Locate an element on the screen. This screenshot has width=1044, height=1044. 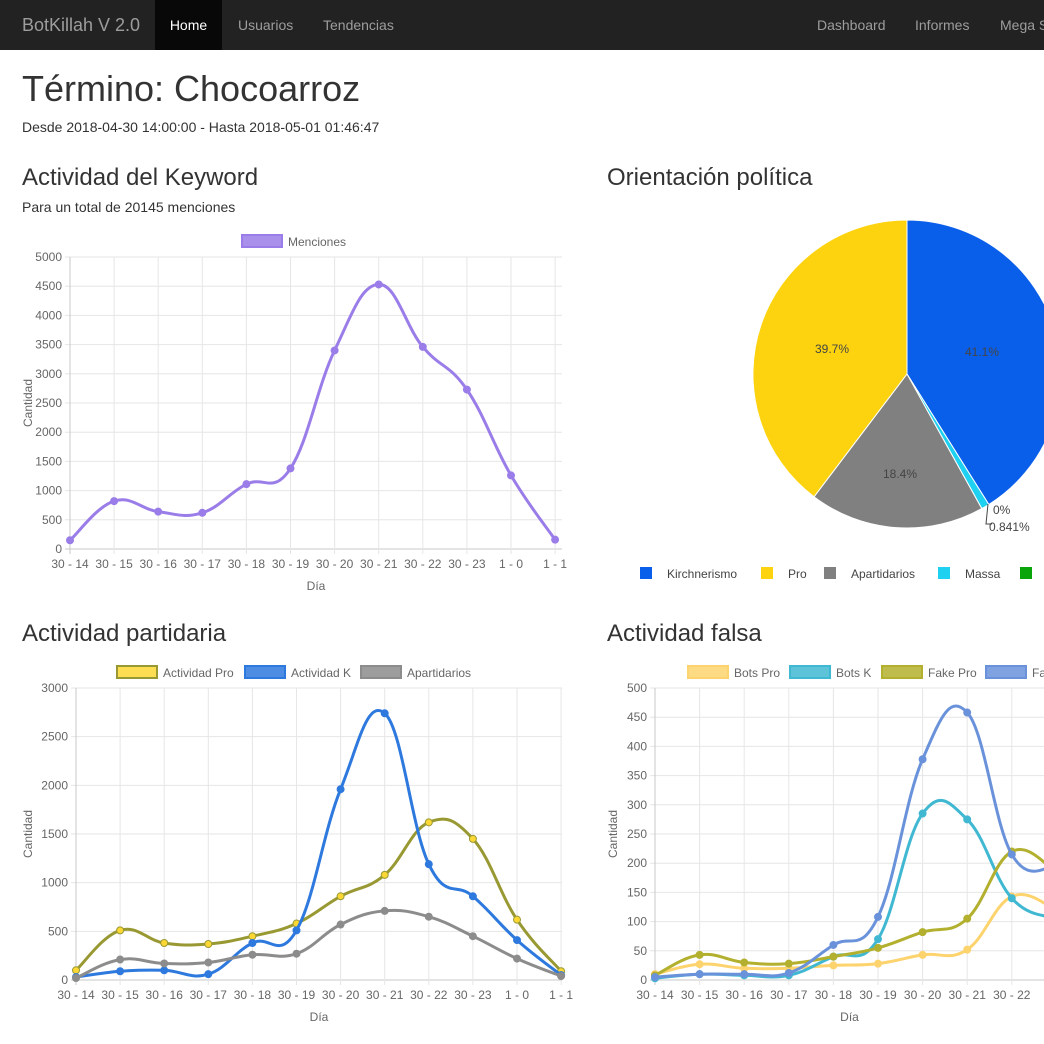
y-tick-label: 1000 is located at coordinates (48, 491).